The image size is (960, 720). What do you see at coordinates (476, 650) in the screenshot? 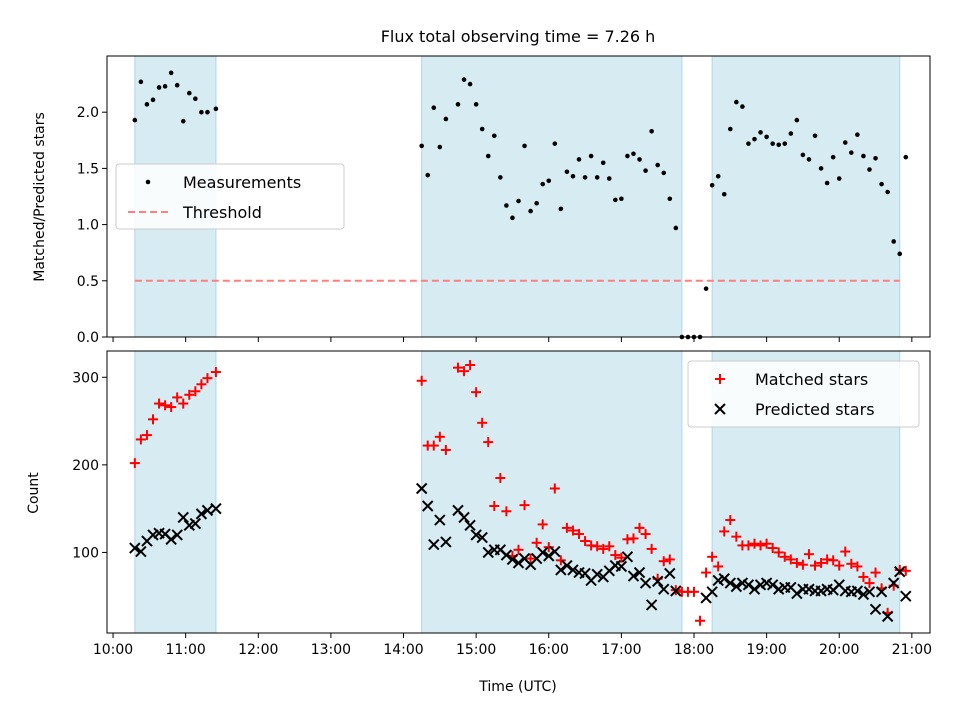
I see `x-tick-label: 15:00` at bounding box center [476, 650].